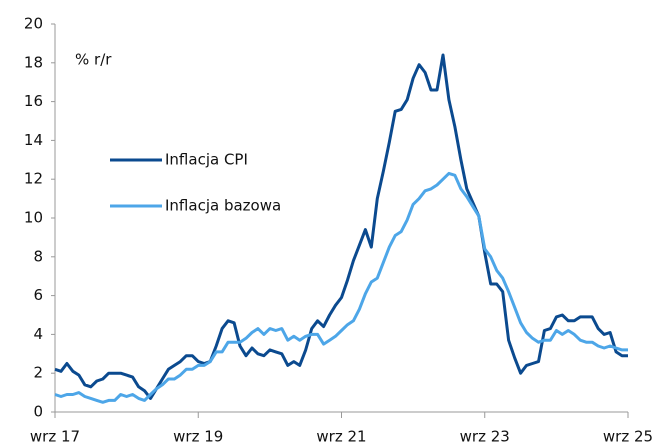 This screenshot has width=660, height=448. I want to click on y-tick-label: 4, so click(38, 334).